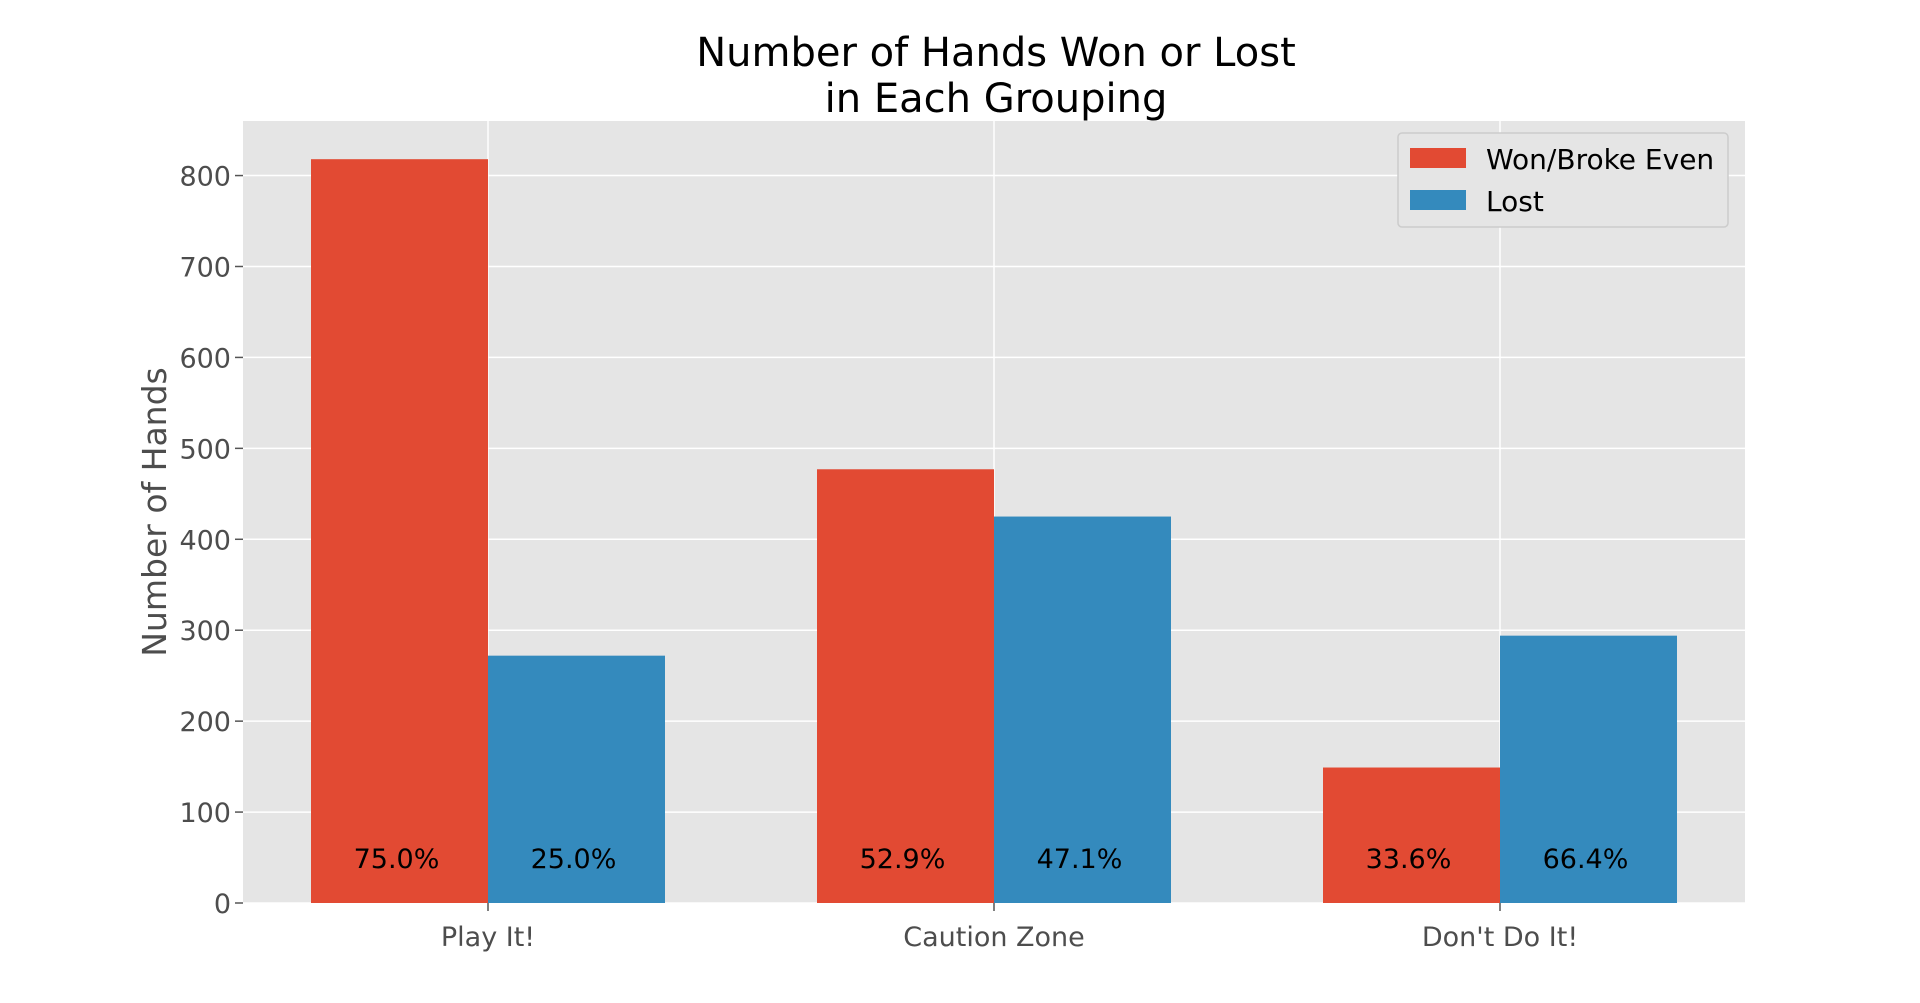 Image resolution: width=1920 pixels, height=1003 pixels. What do you see at coordinates (1500, 937) in the screenshot?
I see `x-tick-label: Don't Do It!` at bounding box center [1500, 937].